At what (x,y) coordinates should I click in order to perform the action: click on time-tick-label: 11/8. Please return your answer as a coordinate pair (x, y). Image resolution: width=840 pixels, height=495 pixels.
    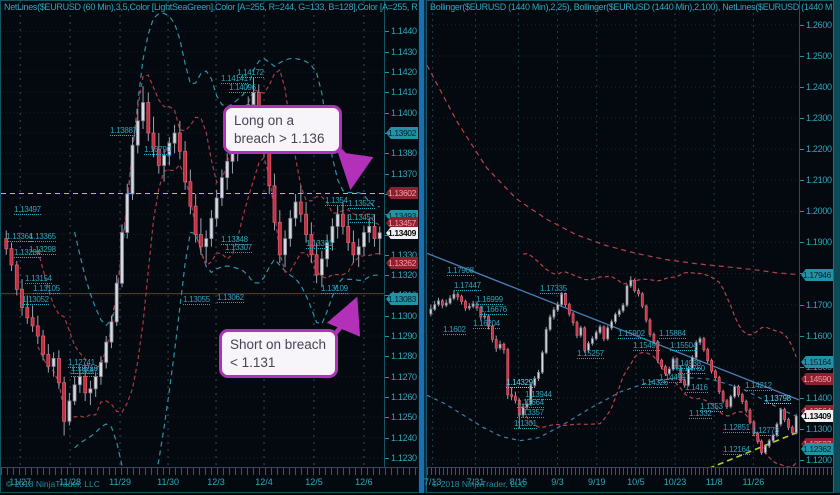
    Looking at the image, I should click on (714, 482).